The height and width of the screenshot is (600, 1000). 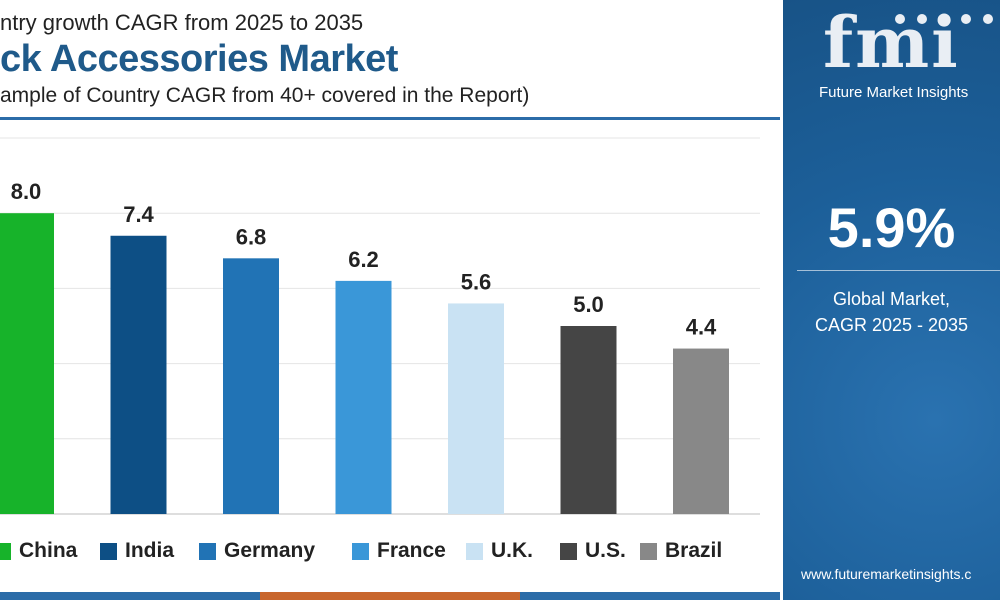 I want to click on fmi-logo-mark: fmi, so click(x=891, y=42).